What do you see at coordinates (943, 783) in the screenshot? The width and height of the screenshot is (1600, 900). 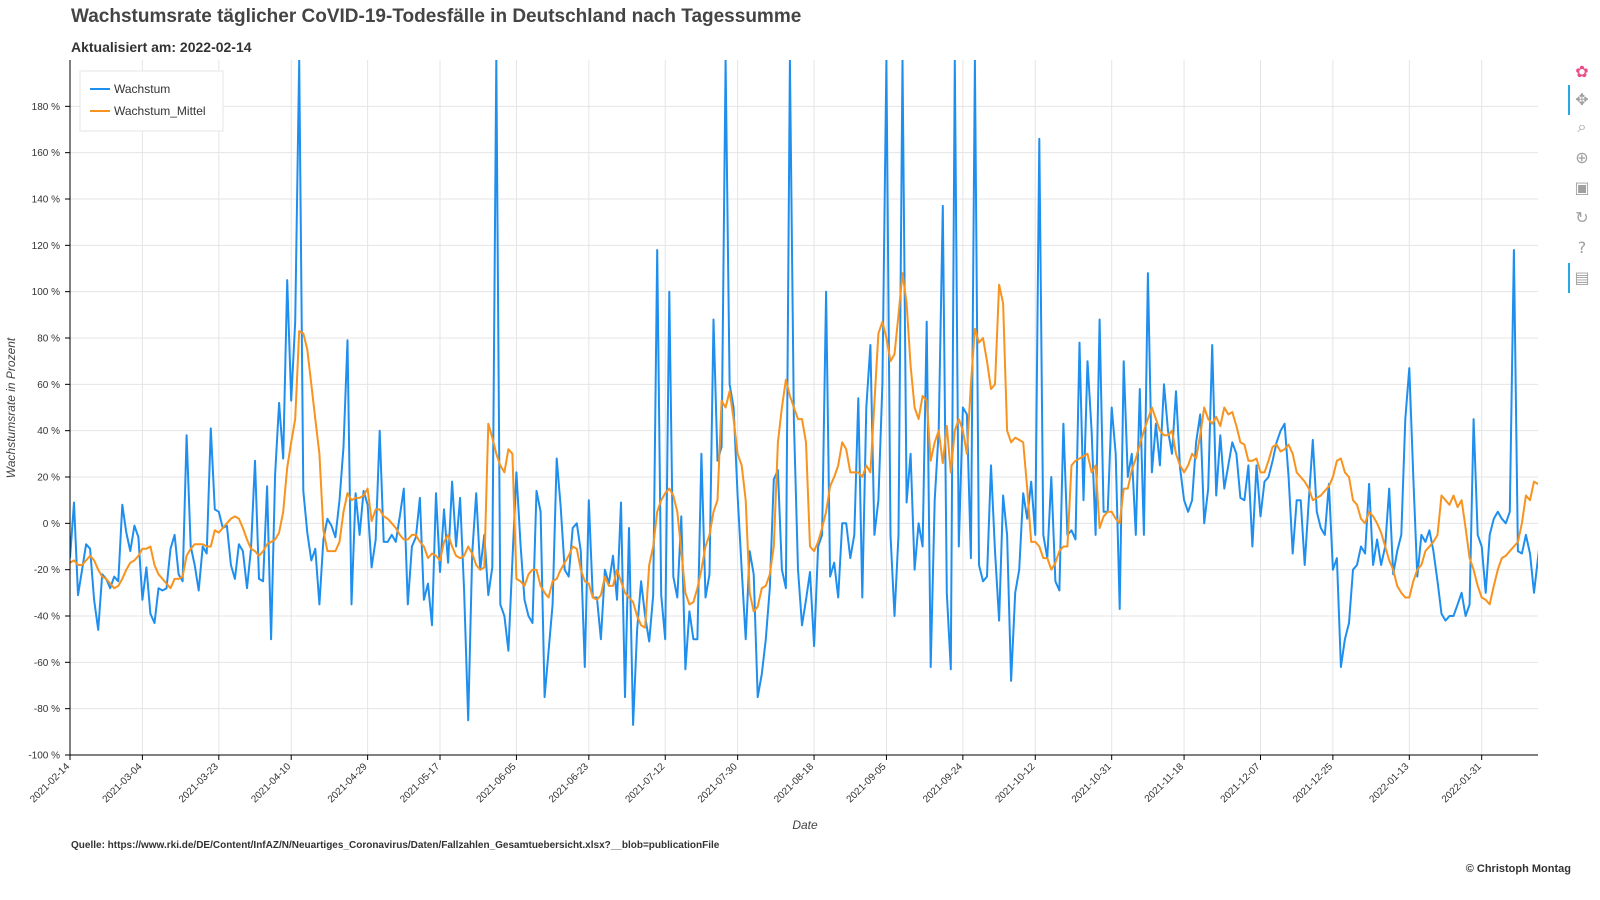 I see `x-tick-label: 2021-09-24` at bounding box center [943, 783].